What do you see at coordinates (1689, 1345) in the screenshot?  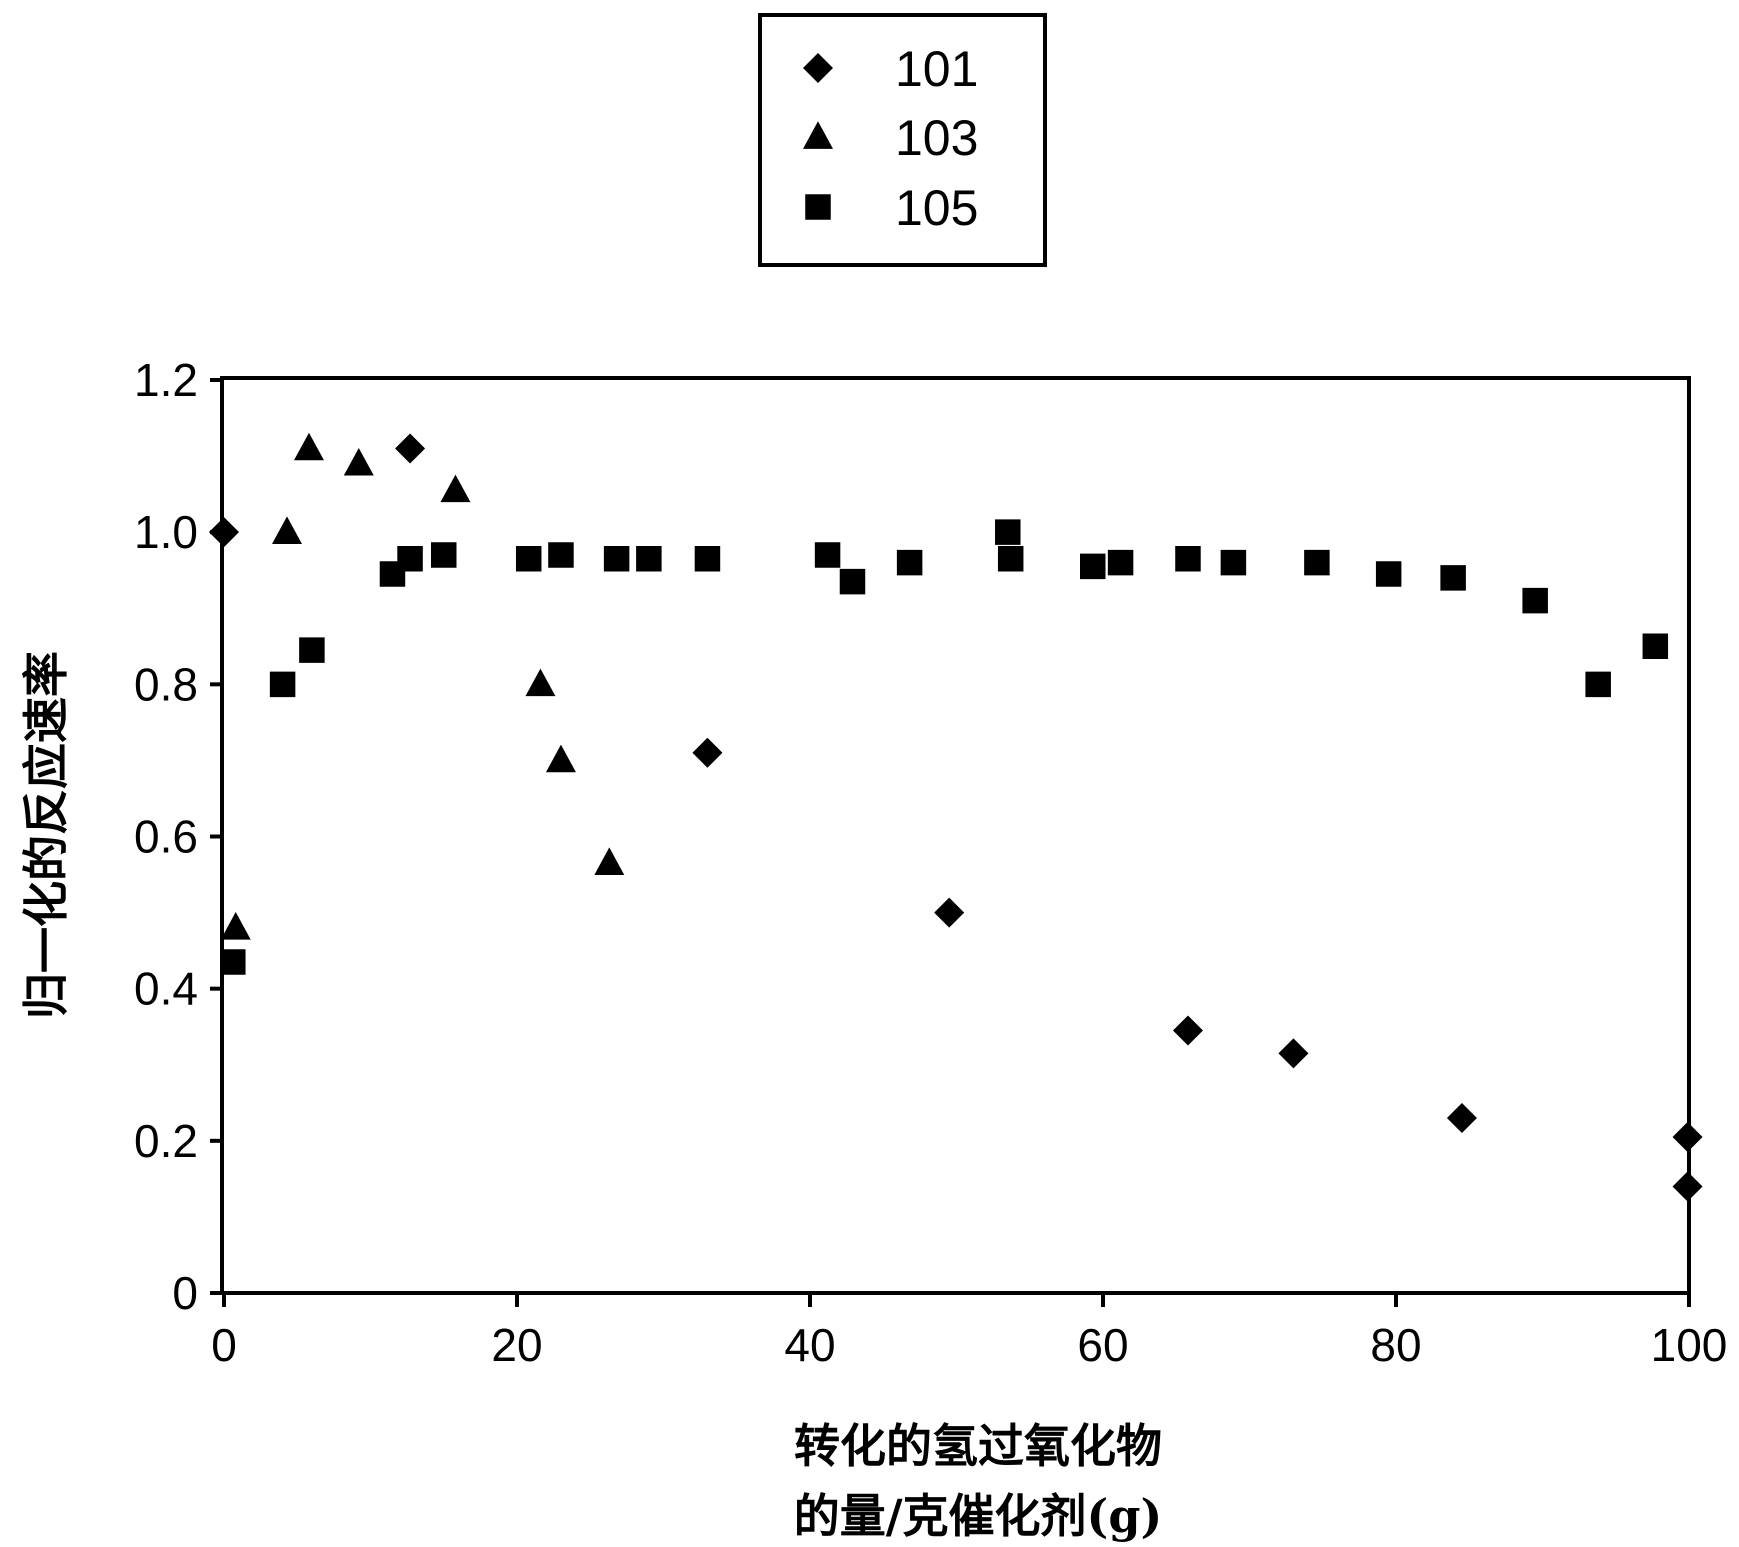 I see `x-tick-label: 100` at bounding box center [1689, 1345].